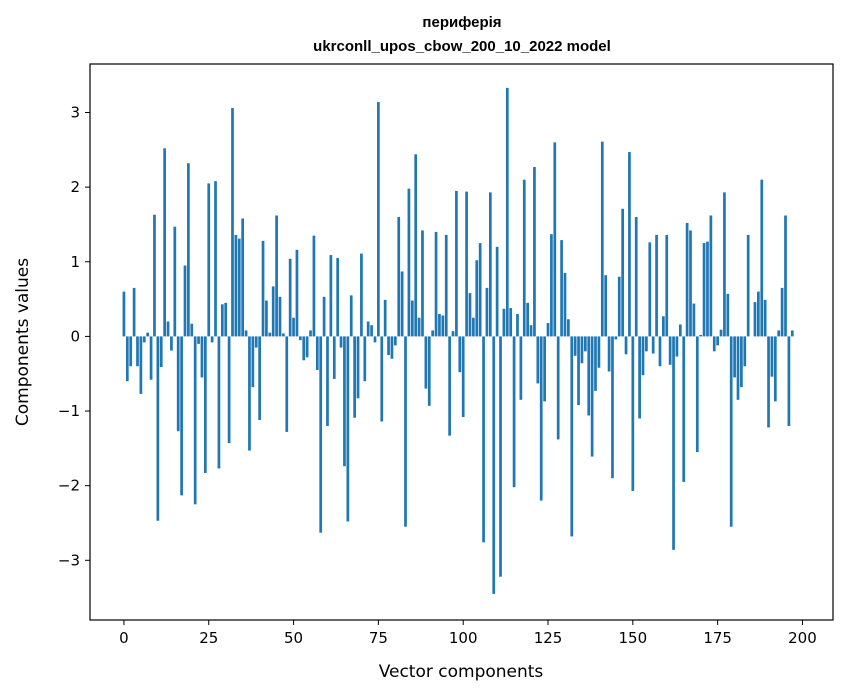  Describe the element at coordinates (717, 638) in the screenshot. I see `x-tick-label: 175` at that location.